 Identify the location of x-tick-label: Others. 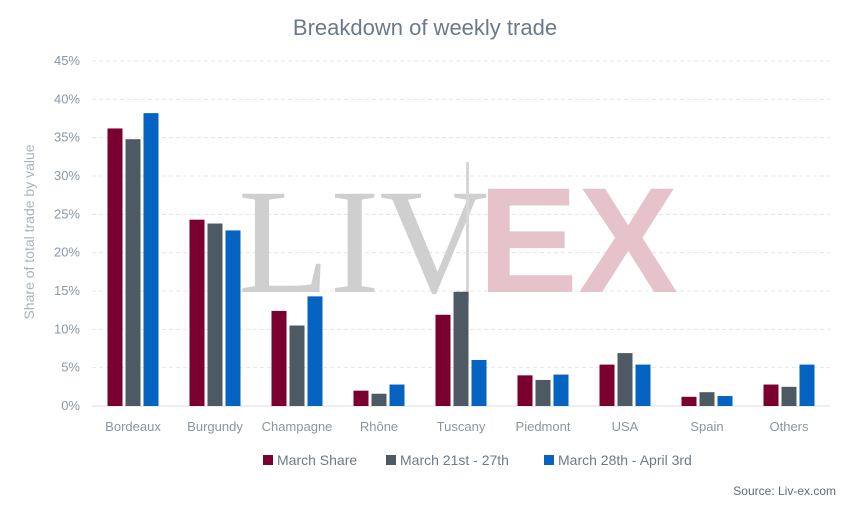
(789, 426).